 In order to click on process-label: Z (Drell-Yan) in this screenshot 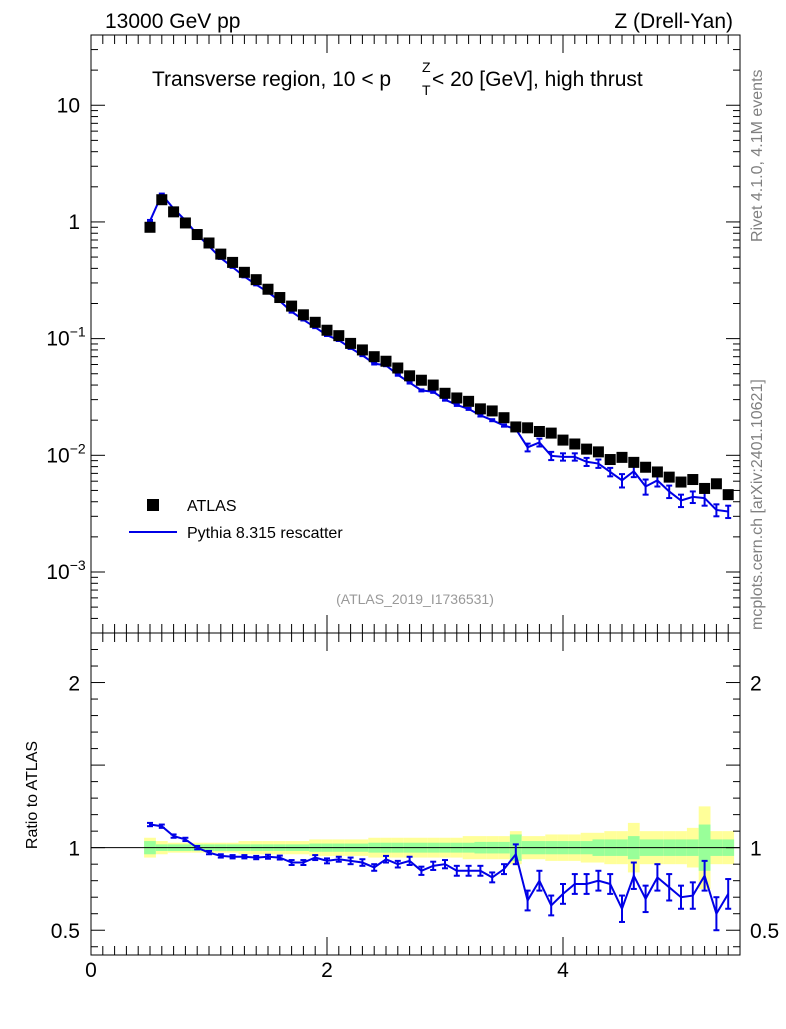, I will do `click(673, 21)`.